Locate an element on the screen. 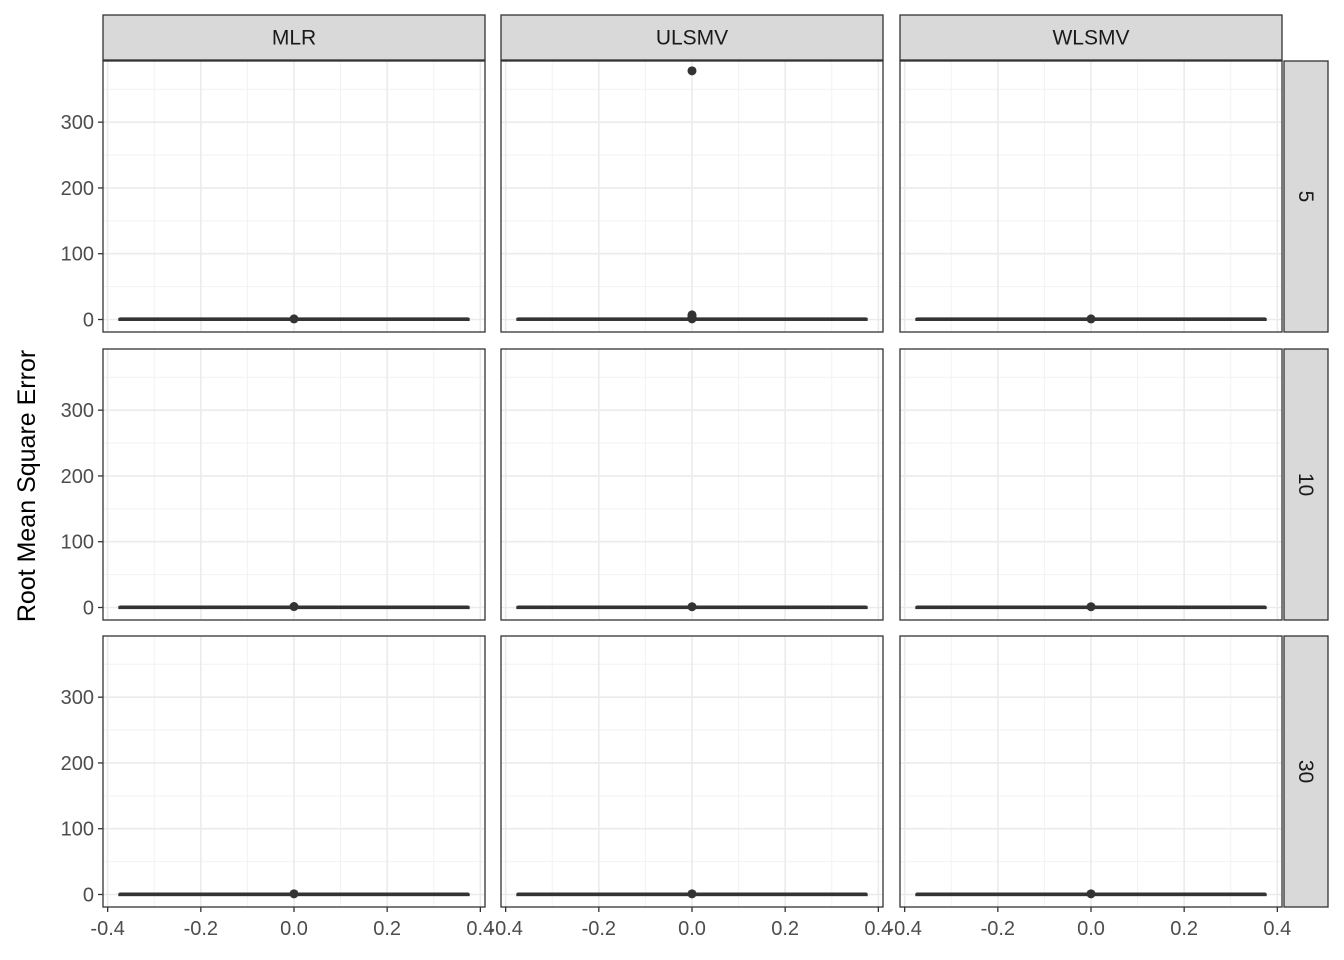 The width and height of the screenshot is (1344, 960). row-strip-label-5: 5 is located at coordinates (1305, 197).